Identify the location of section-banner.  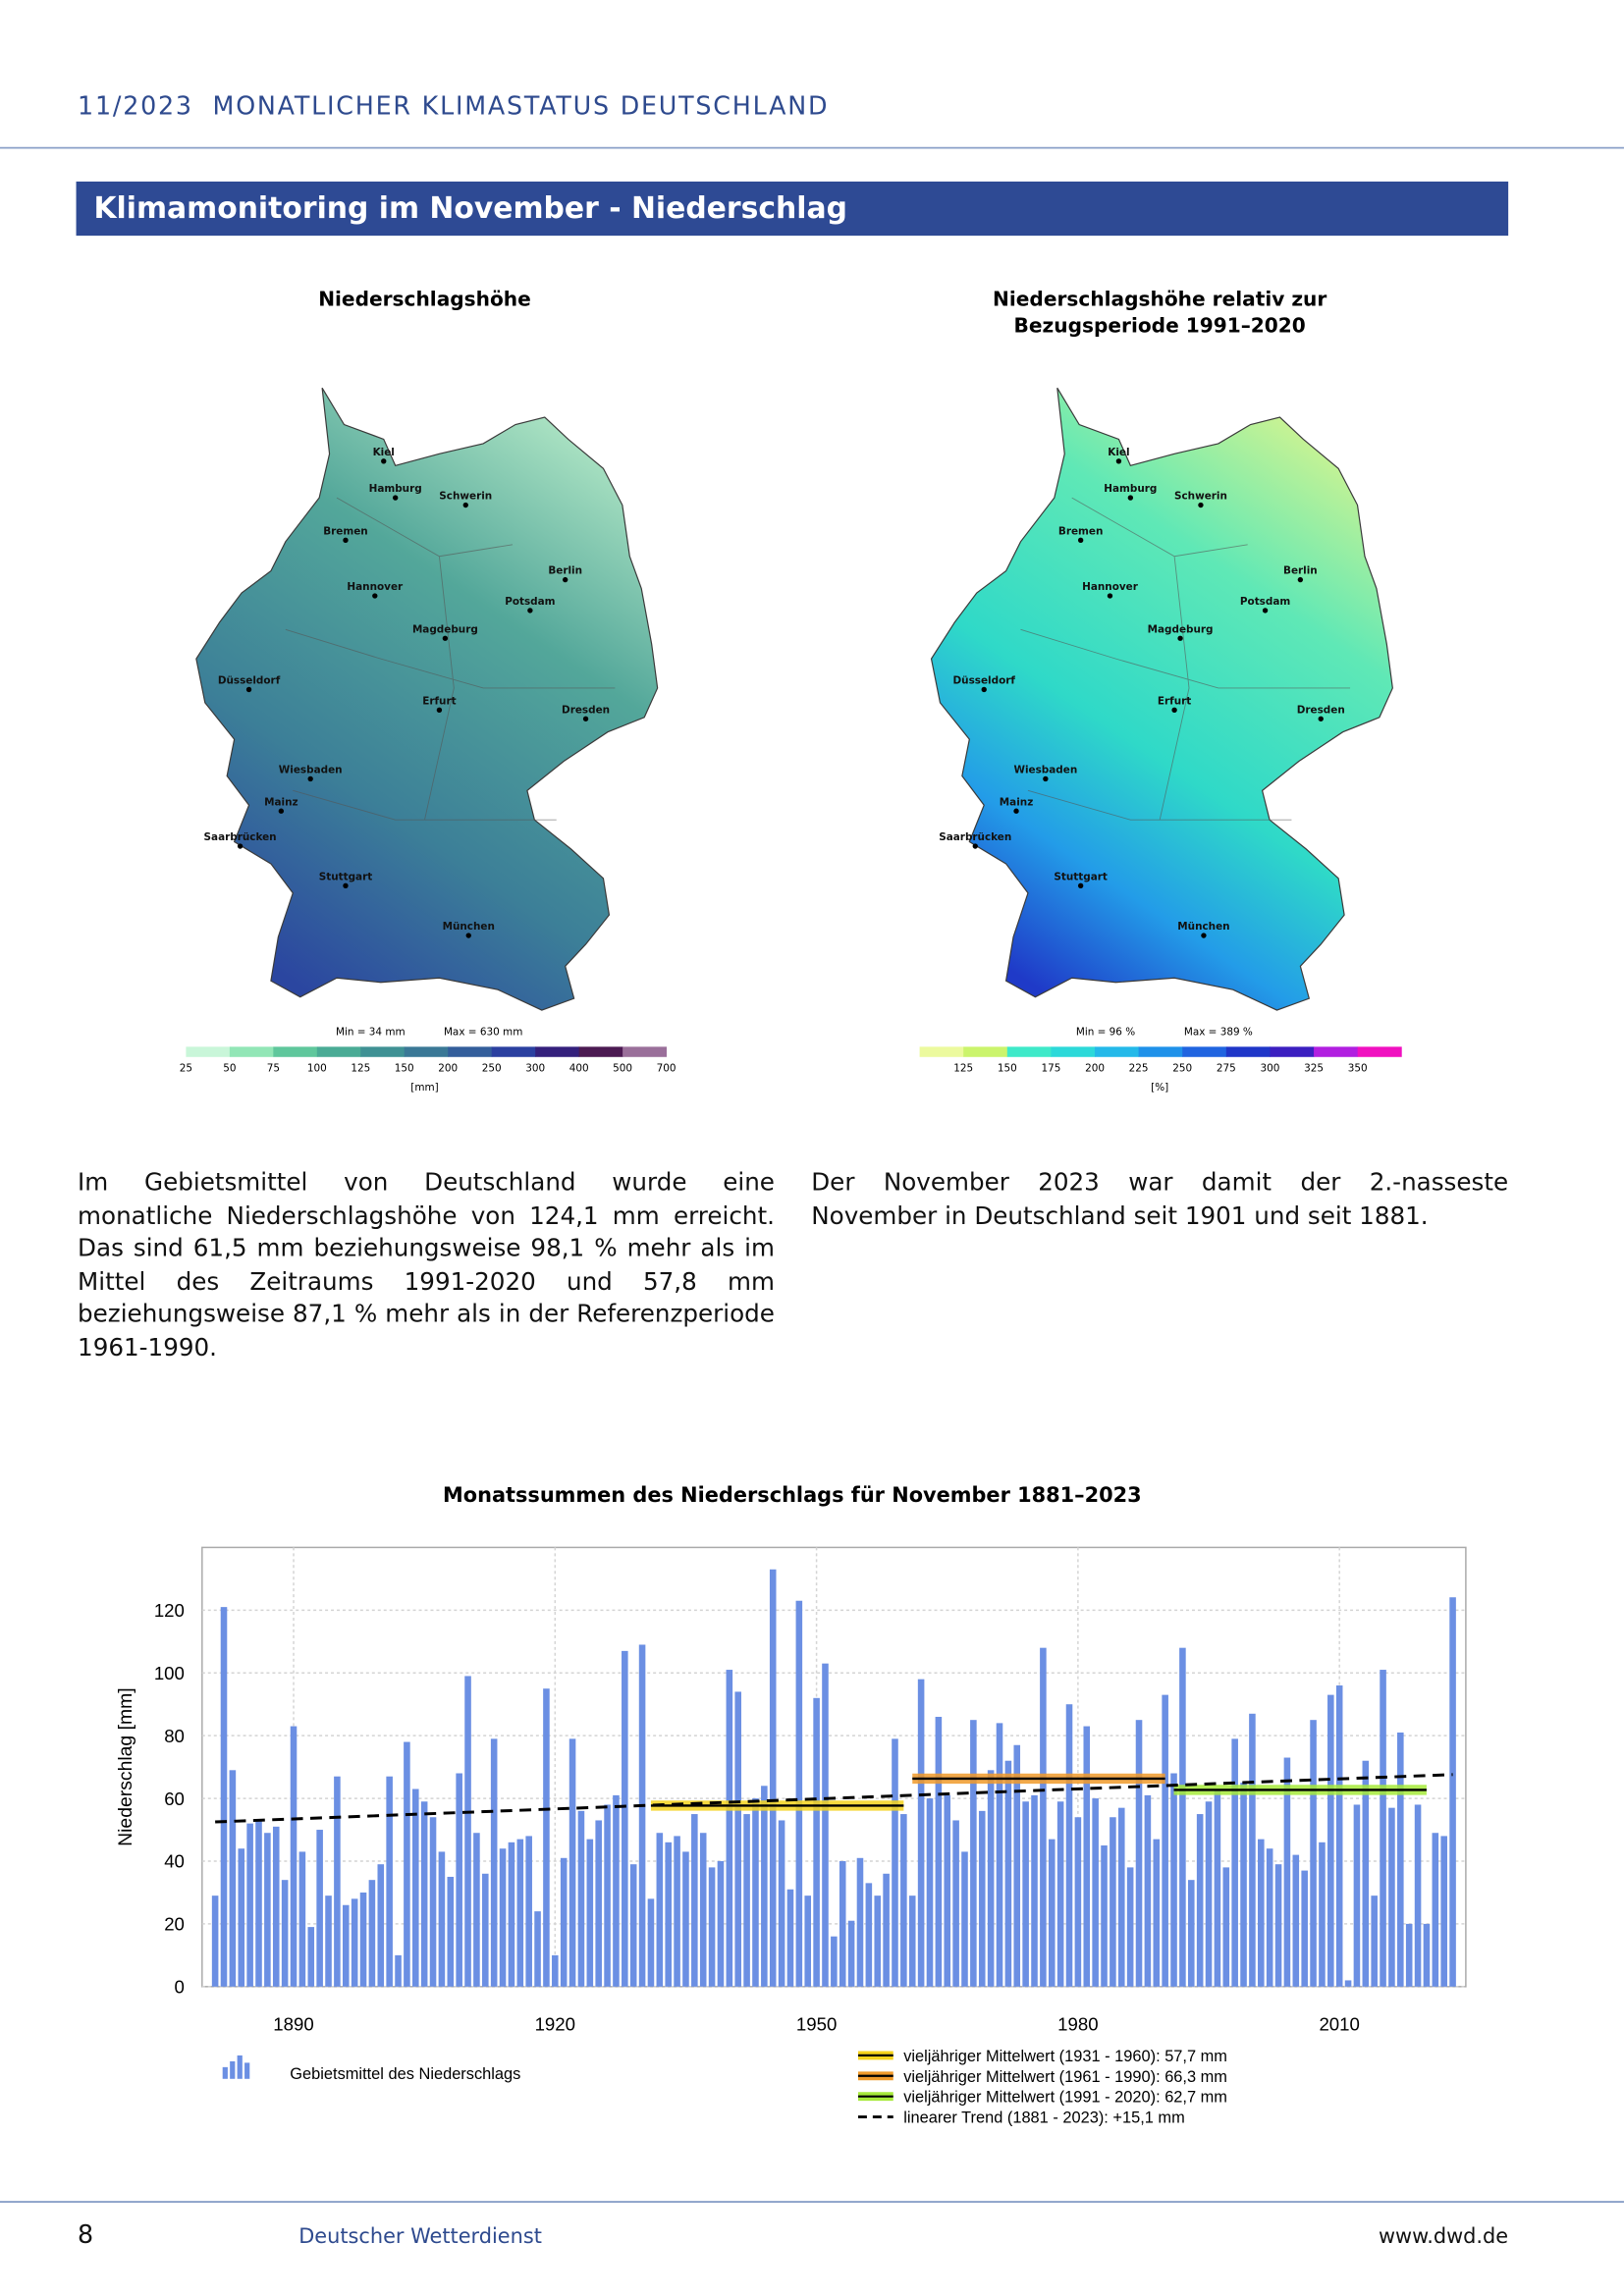
(792, 209).